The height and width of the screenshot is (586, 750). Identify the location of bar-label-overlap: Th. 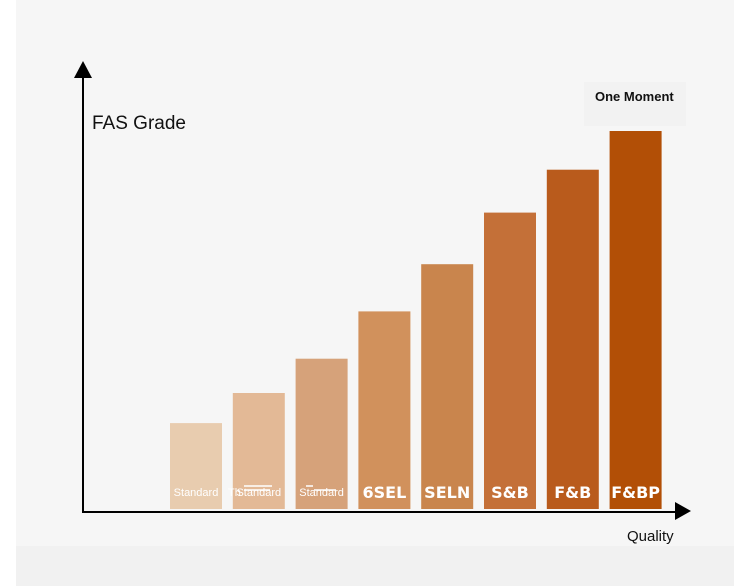
(234, 493).